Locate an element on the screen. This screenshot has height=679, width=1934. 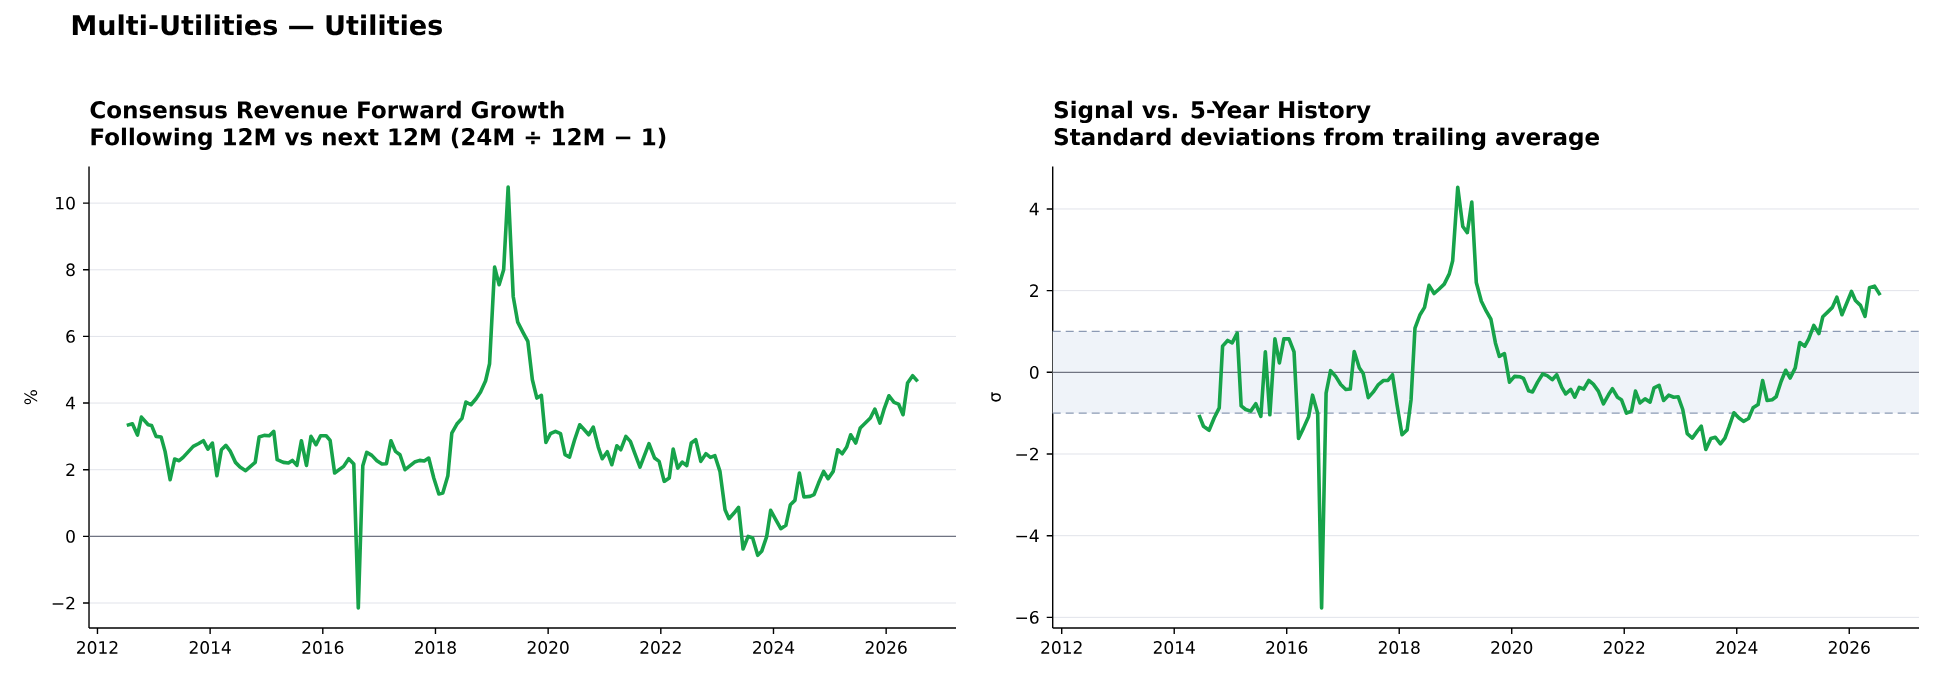
chart-subtitle: Following 12M vs next 12M (24M ÷ 12M − 1) is located at coordinates (378, 139).